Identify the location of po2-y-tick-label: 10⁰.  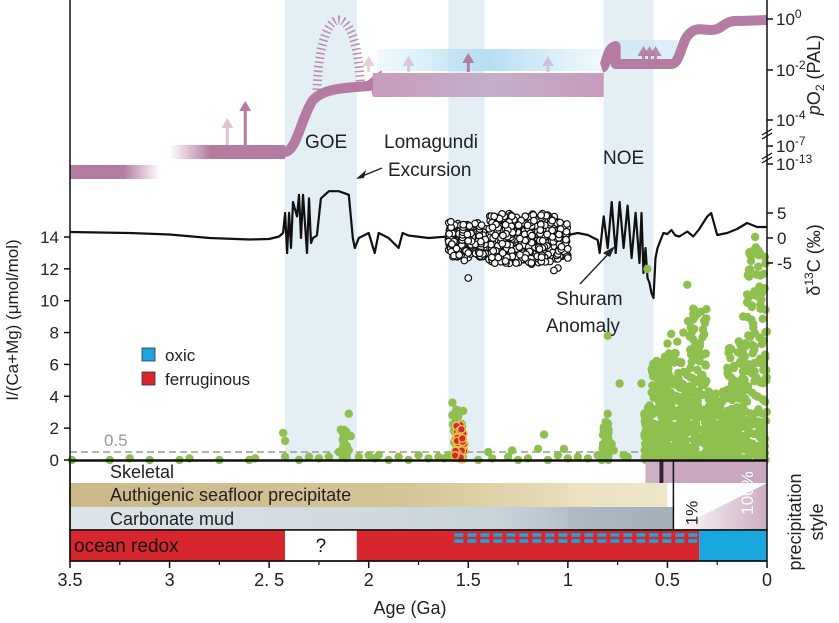
(789, 18).